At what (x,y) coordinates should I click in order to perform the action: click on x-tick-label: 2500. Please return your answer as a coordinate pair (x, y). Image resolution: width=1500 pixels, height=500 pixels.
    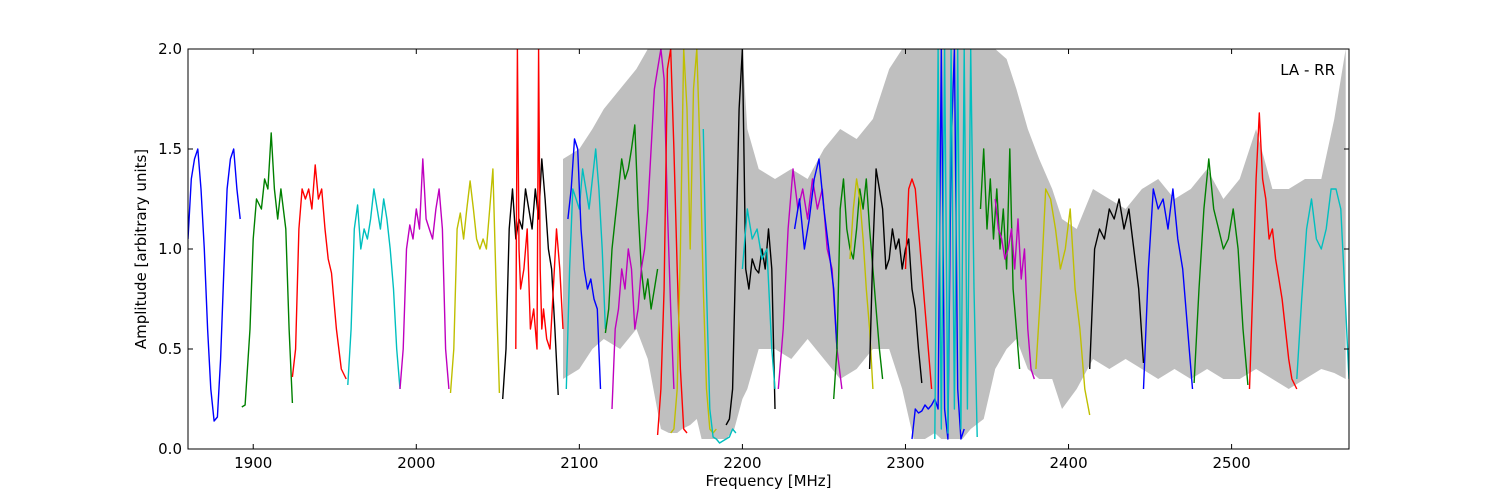
    Looking at the image, I should click on (1232, 463).